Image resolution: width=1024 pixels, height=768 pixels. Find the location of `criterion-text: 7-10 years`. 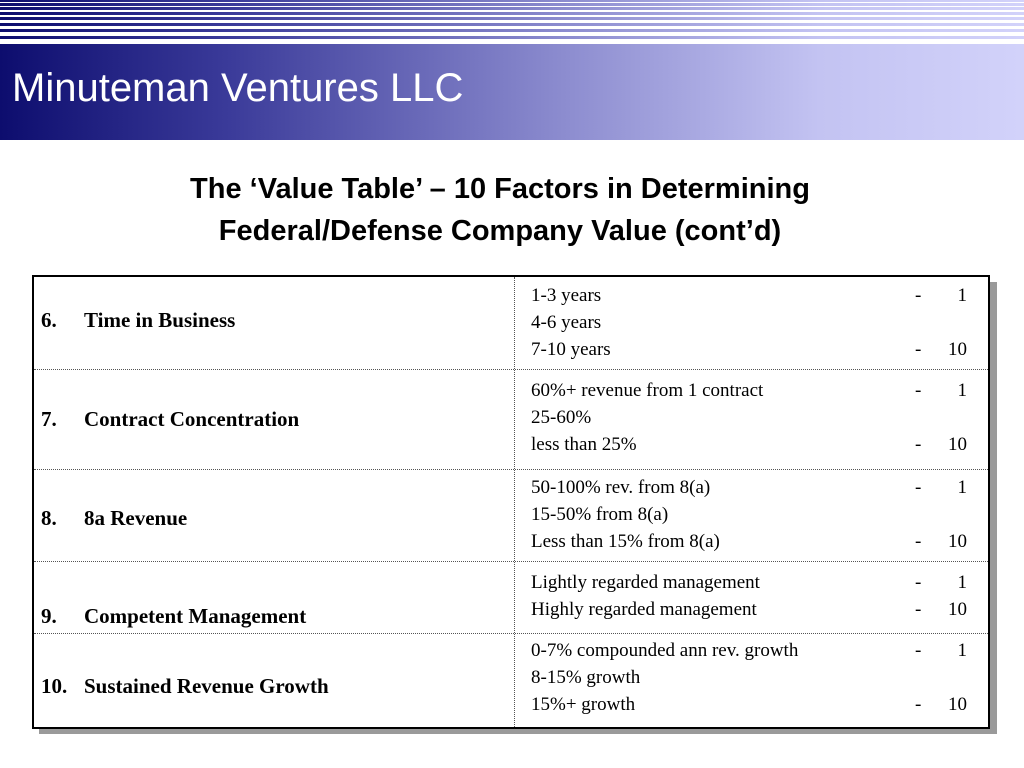

criterion-text: 7-10 years is located at coordinates (571, 349).